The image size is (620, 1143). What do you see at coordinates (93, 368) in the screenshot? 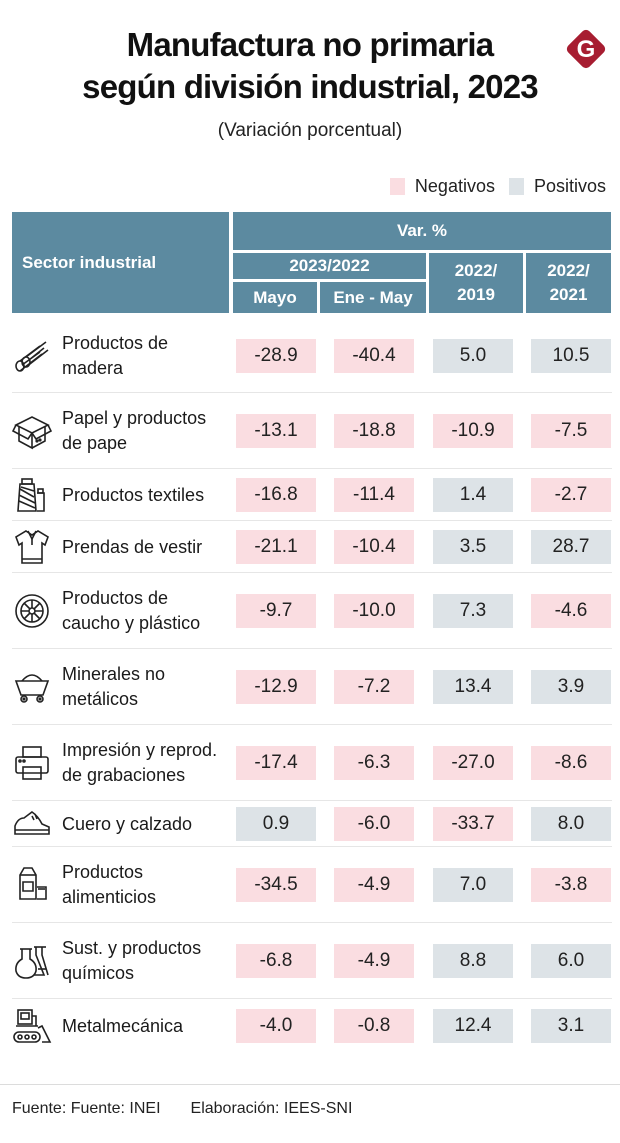
I see `sector-label-line-2: madera` at bounding box center [93, 368].